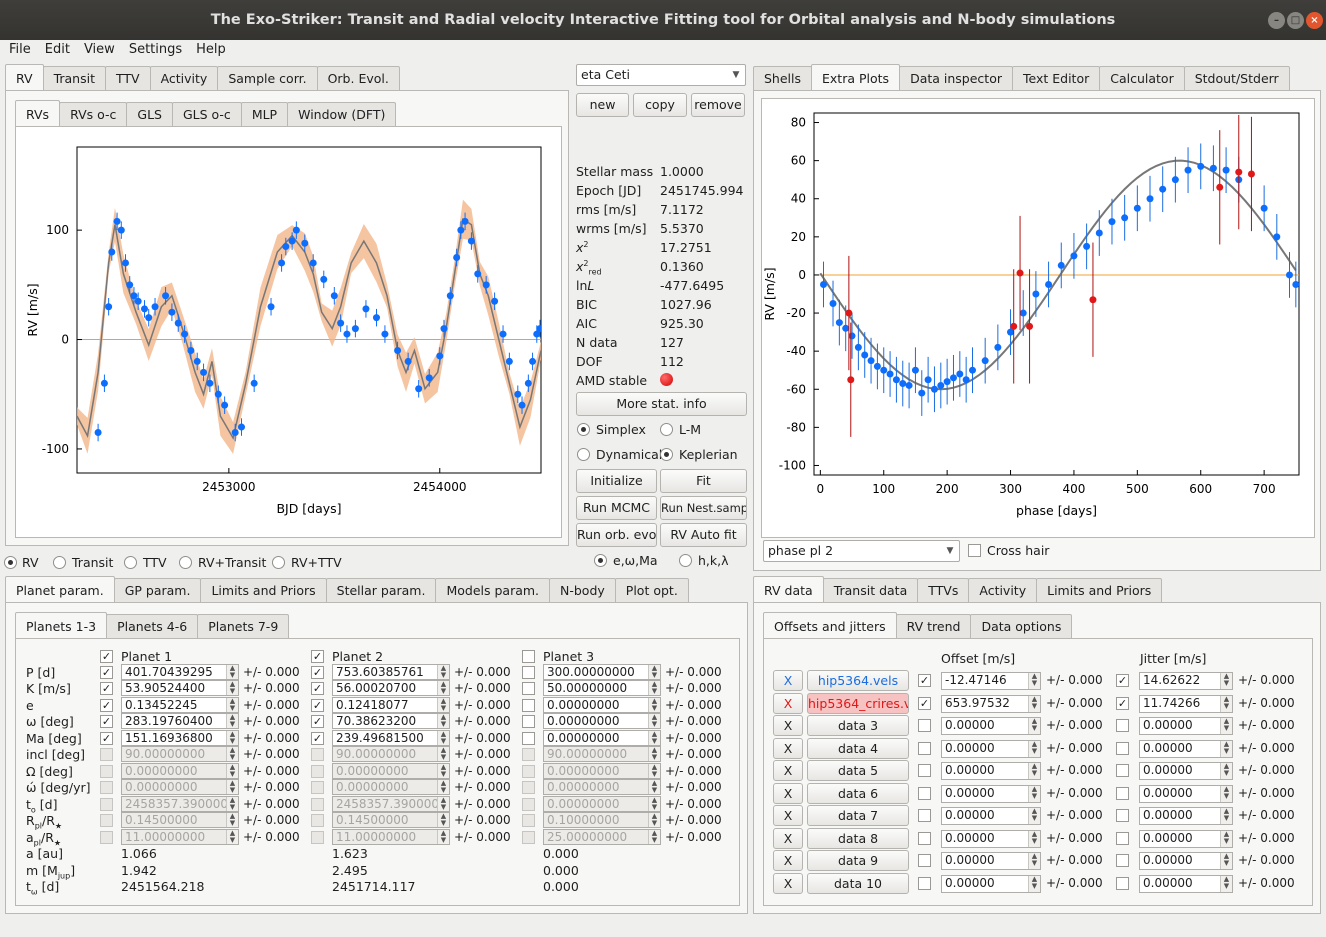 This screenshot has height=937, width=1326. I want to click on offset-spinbox: 653.97532 ▲ ▼, so click(991, 703).